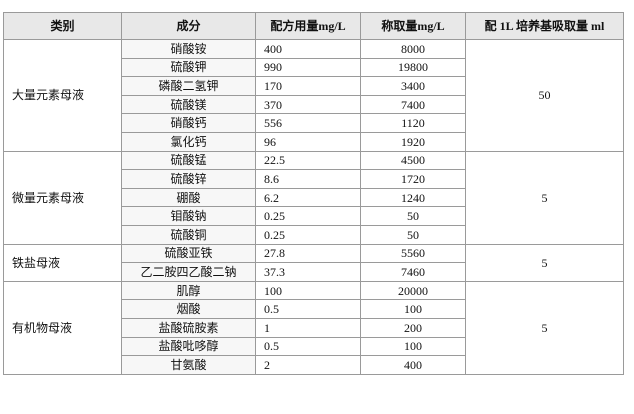 The width and height of the screenshot is (634, 414). I want to click on component-cell: 盐酸吡哆醇, so click(188, 346).